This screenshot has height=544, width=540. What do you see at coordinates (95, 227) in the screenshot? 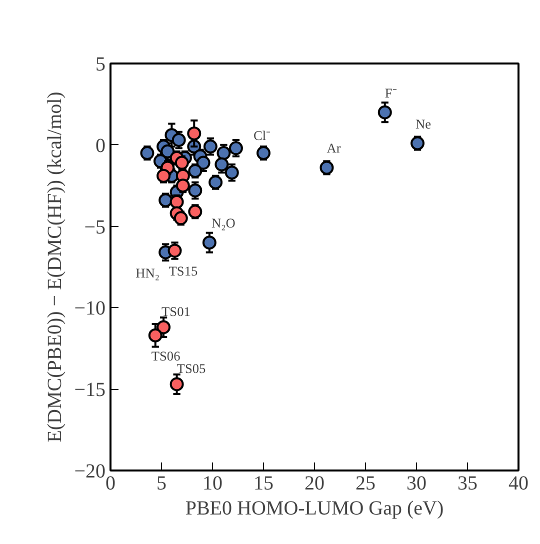
I see `y-tick-label: −5` at bounding box center [95, 227].